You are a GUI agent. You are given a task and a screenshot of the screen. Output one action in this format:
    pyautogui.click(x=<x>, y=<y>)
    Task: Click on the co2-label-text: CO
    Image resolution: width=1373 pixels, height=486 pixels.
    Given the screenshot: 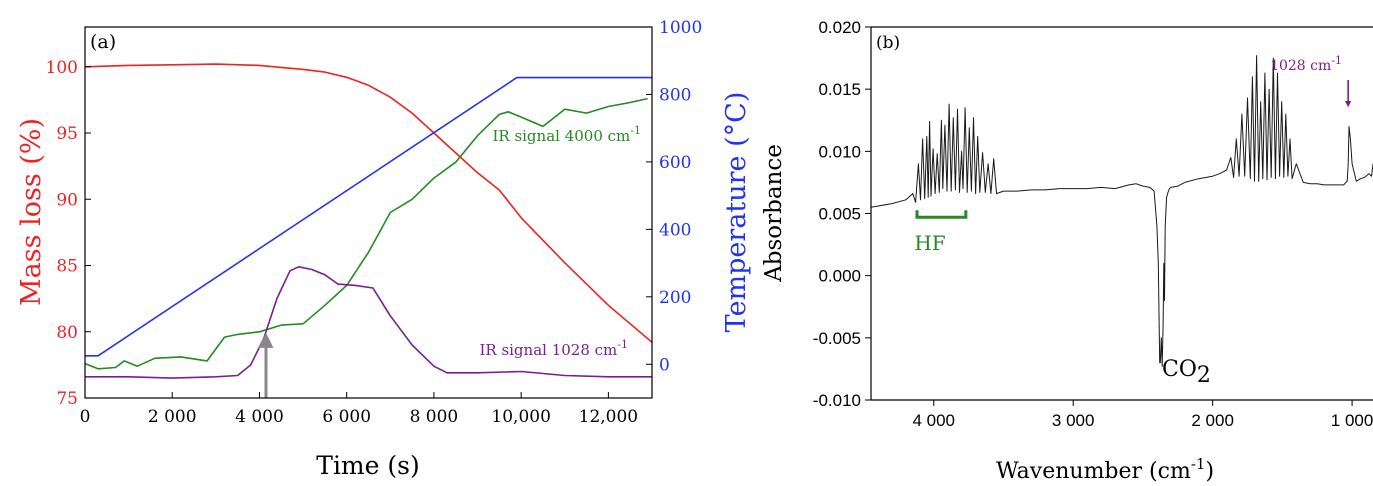 What is the action you would take?
    pyautogui.click(x=1179, y=369)
    